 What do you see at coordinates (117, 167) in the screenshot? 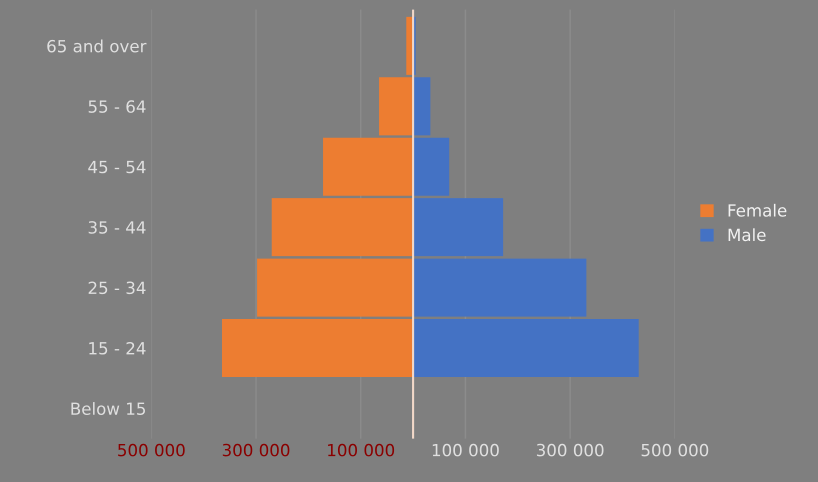
I see `y-tick-label: 45 - 54` at bounding box center [117, 167].